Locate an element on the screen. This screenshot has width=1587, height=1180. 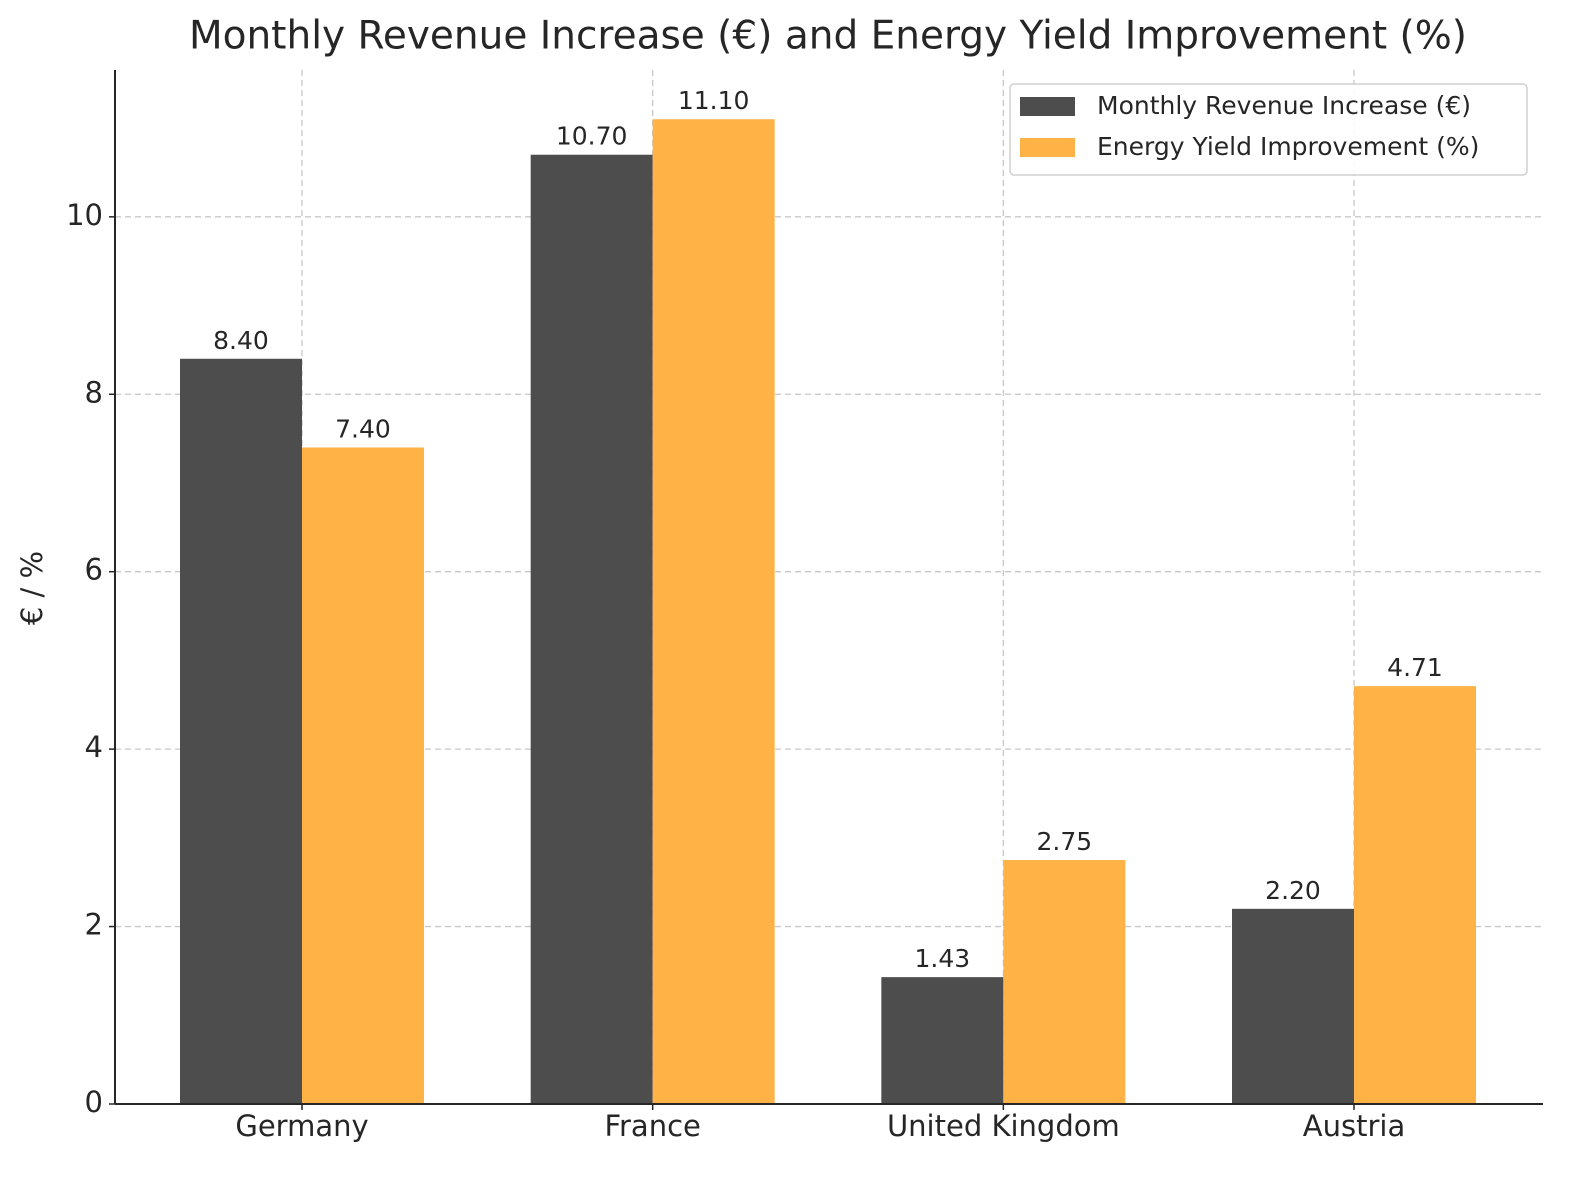
value-label: 8.40 is located at coordinates (241, 340).